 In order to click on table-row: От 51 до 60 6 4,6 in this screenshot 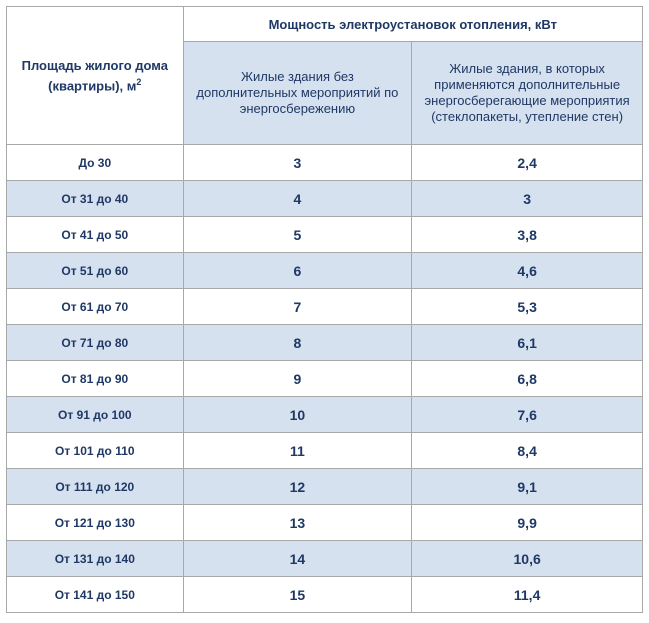, I will do `click(324, 270)`.